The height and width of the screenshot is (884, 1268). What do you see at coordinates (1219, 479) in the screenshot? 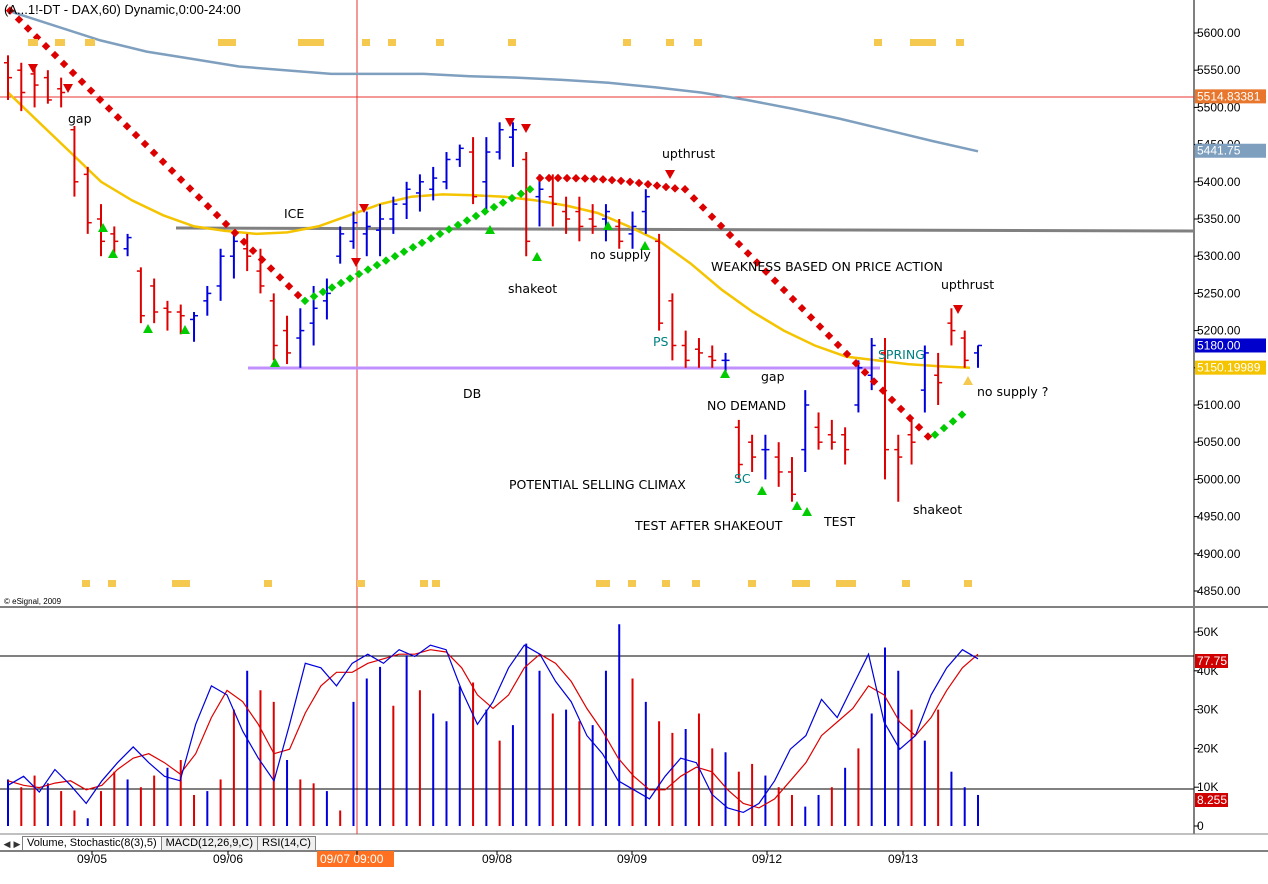
I see `price-tick-label: 5000.00` at bounding box center [1219, 479].